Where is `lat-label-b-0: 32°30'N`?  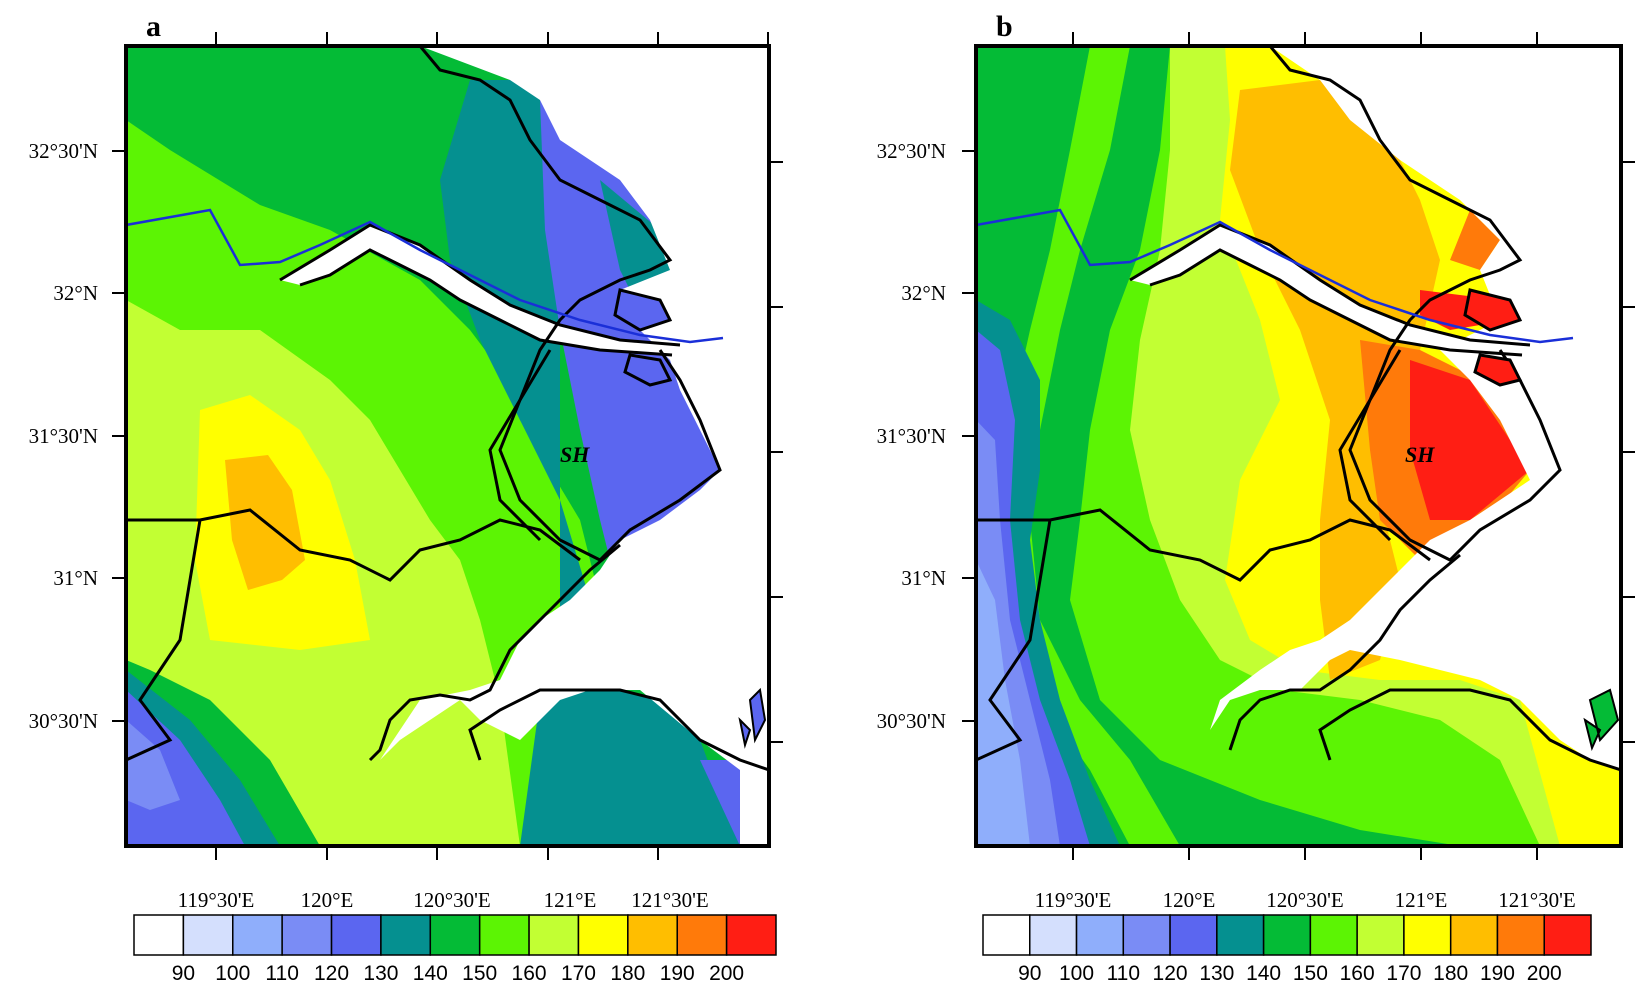 lat-label-b-0: 32°30'N is located at coordinates (911, 151).